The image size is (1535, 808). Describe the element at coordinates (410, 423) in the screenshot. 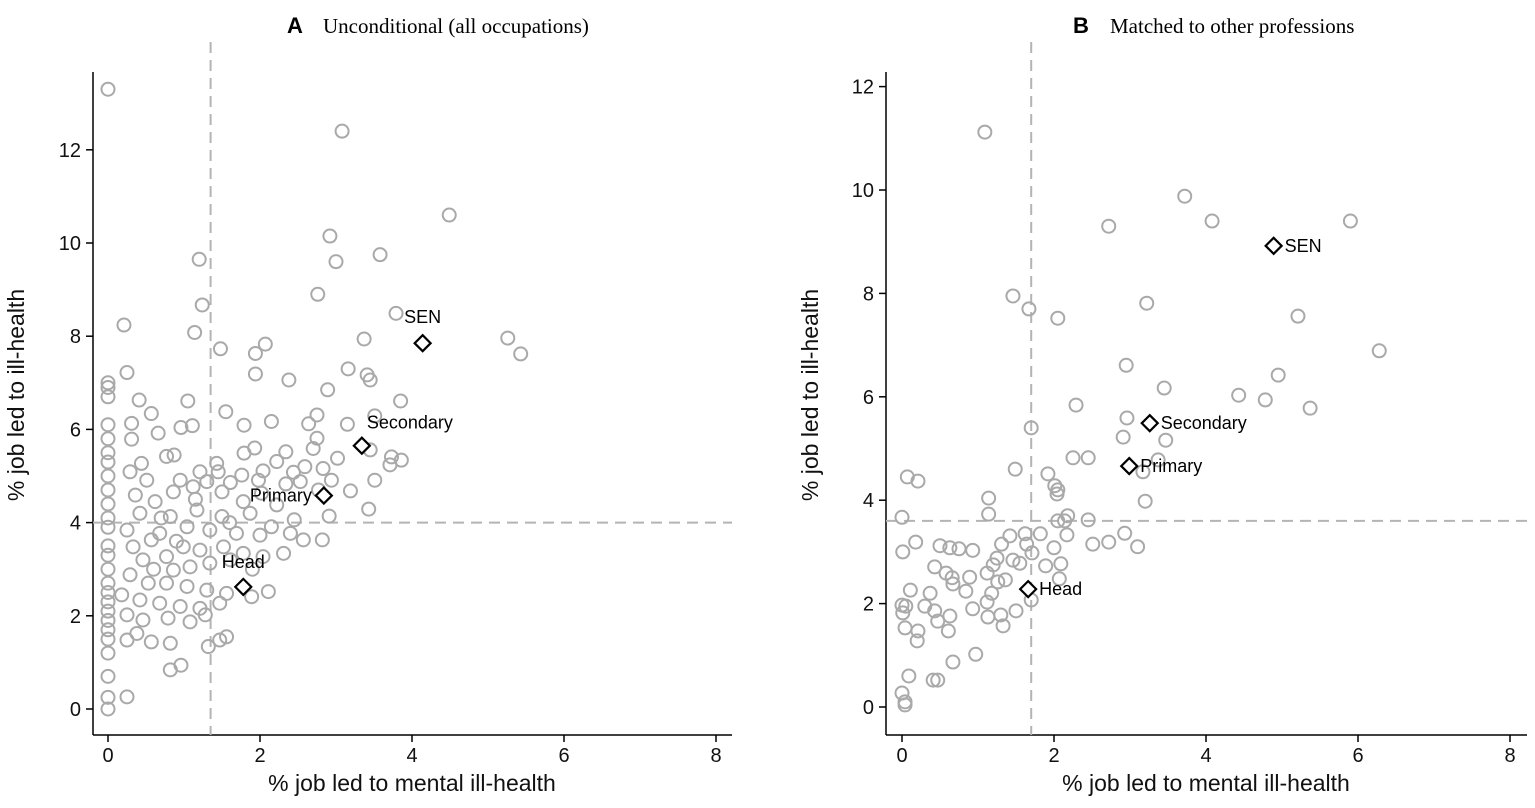

I see `panel-a-marker-label-secondary: Secondary` at that location.